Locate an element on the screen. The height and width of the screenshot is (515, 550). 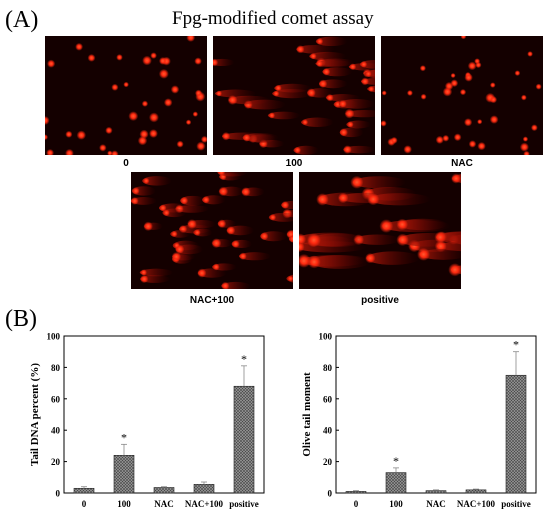
comet-image-nac-100-canvas is located at coordinates (212, 230).